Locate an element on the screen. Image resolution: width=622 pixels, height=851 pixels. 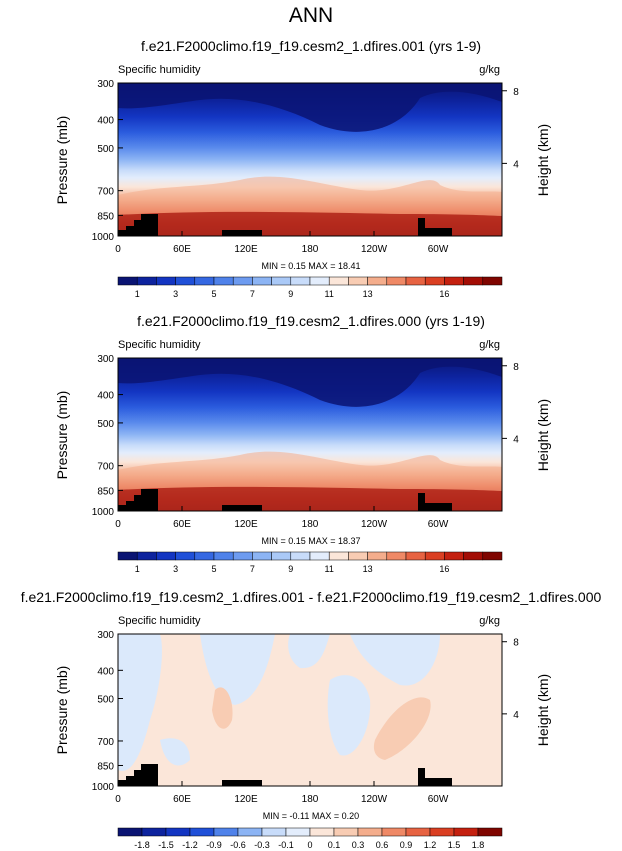
colorbar-label: 16 is located at coordinates (444, 569).